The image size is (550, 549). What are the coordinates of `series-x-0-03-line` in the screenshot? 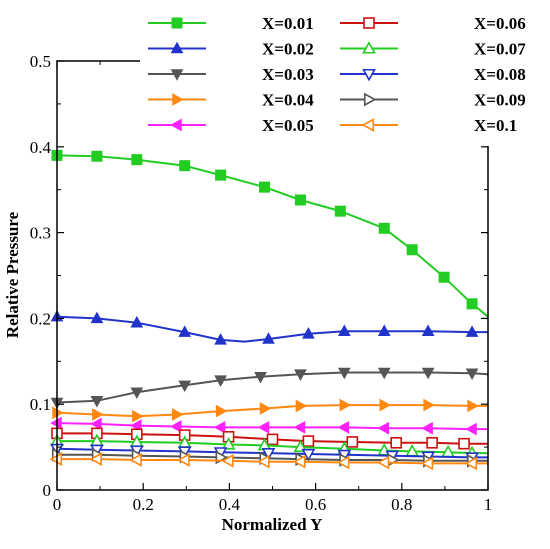 It's located at (272, 387).